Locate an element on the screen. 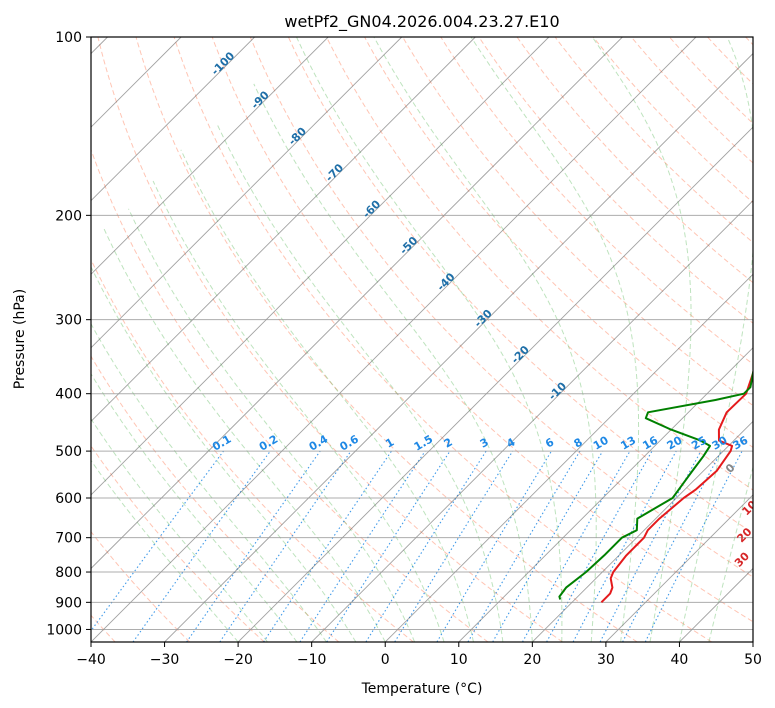  dry-adiabat-label: 20 is located at coordinates (744, 535).